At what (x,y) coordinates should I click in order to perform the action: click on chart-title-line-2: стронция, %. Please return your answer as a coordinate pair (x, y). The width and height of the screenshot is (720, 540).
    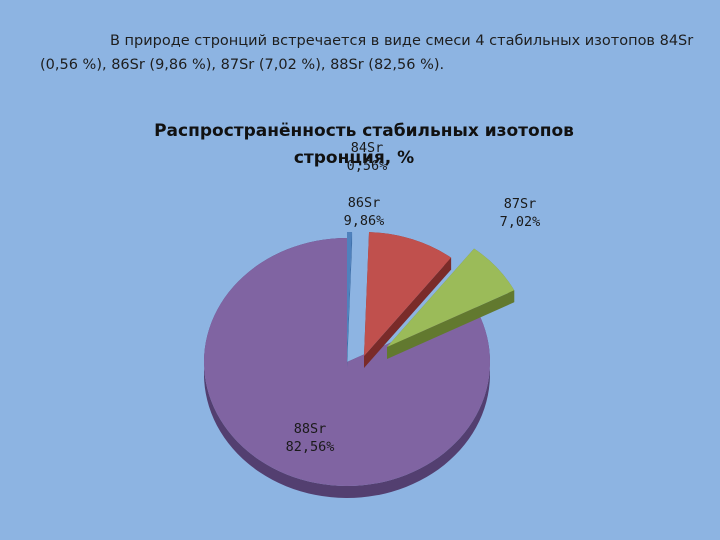
    Looking at the image, I should click on (354, 158).